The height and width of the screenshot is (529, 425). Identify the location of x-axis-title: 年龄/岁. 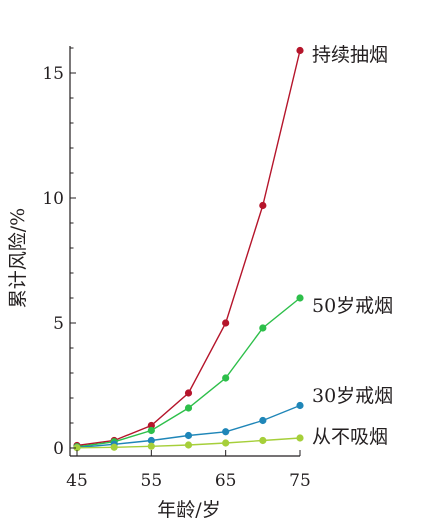
(188, 510).